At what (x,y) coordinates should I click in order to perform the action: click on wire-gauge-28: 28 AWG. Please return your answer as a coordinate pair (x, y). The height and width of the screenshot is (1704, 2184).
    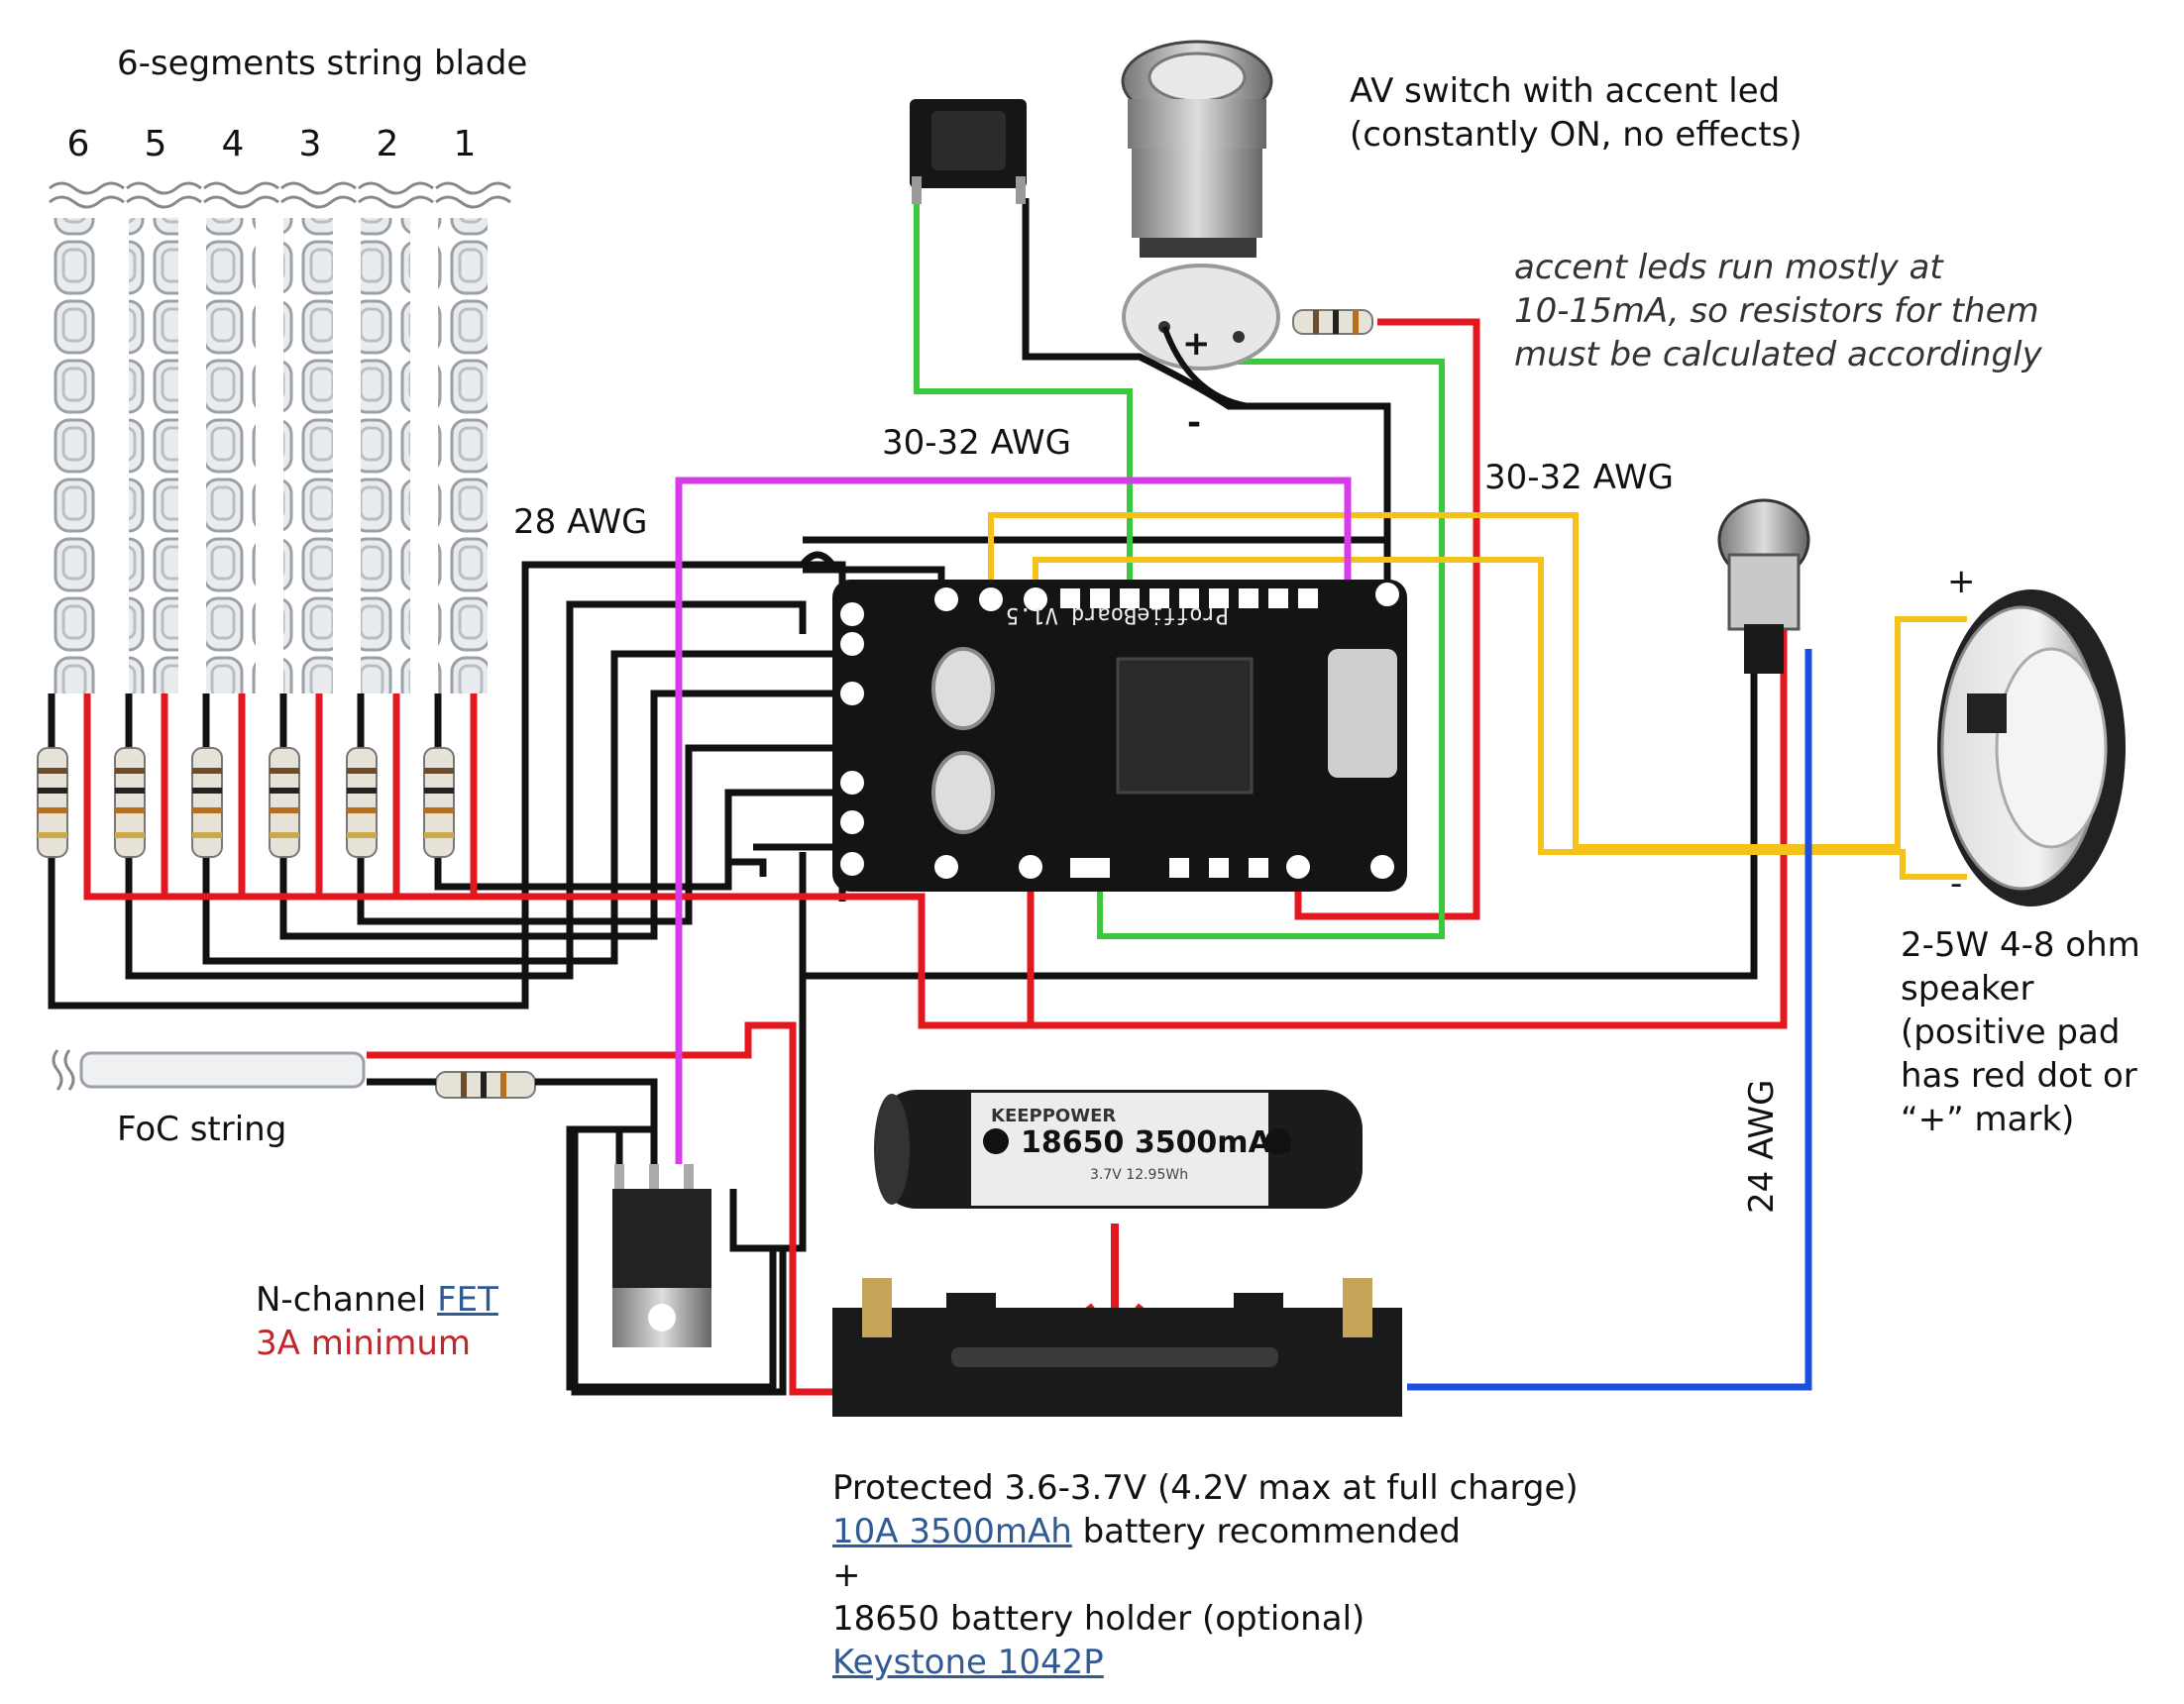
    Looking at the image, I should click on (580, 522).